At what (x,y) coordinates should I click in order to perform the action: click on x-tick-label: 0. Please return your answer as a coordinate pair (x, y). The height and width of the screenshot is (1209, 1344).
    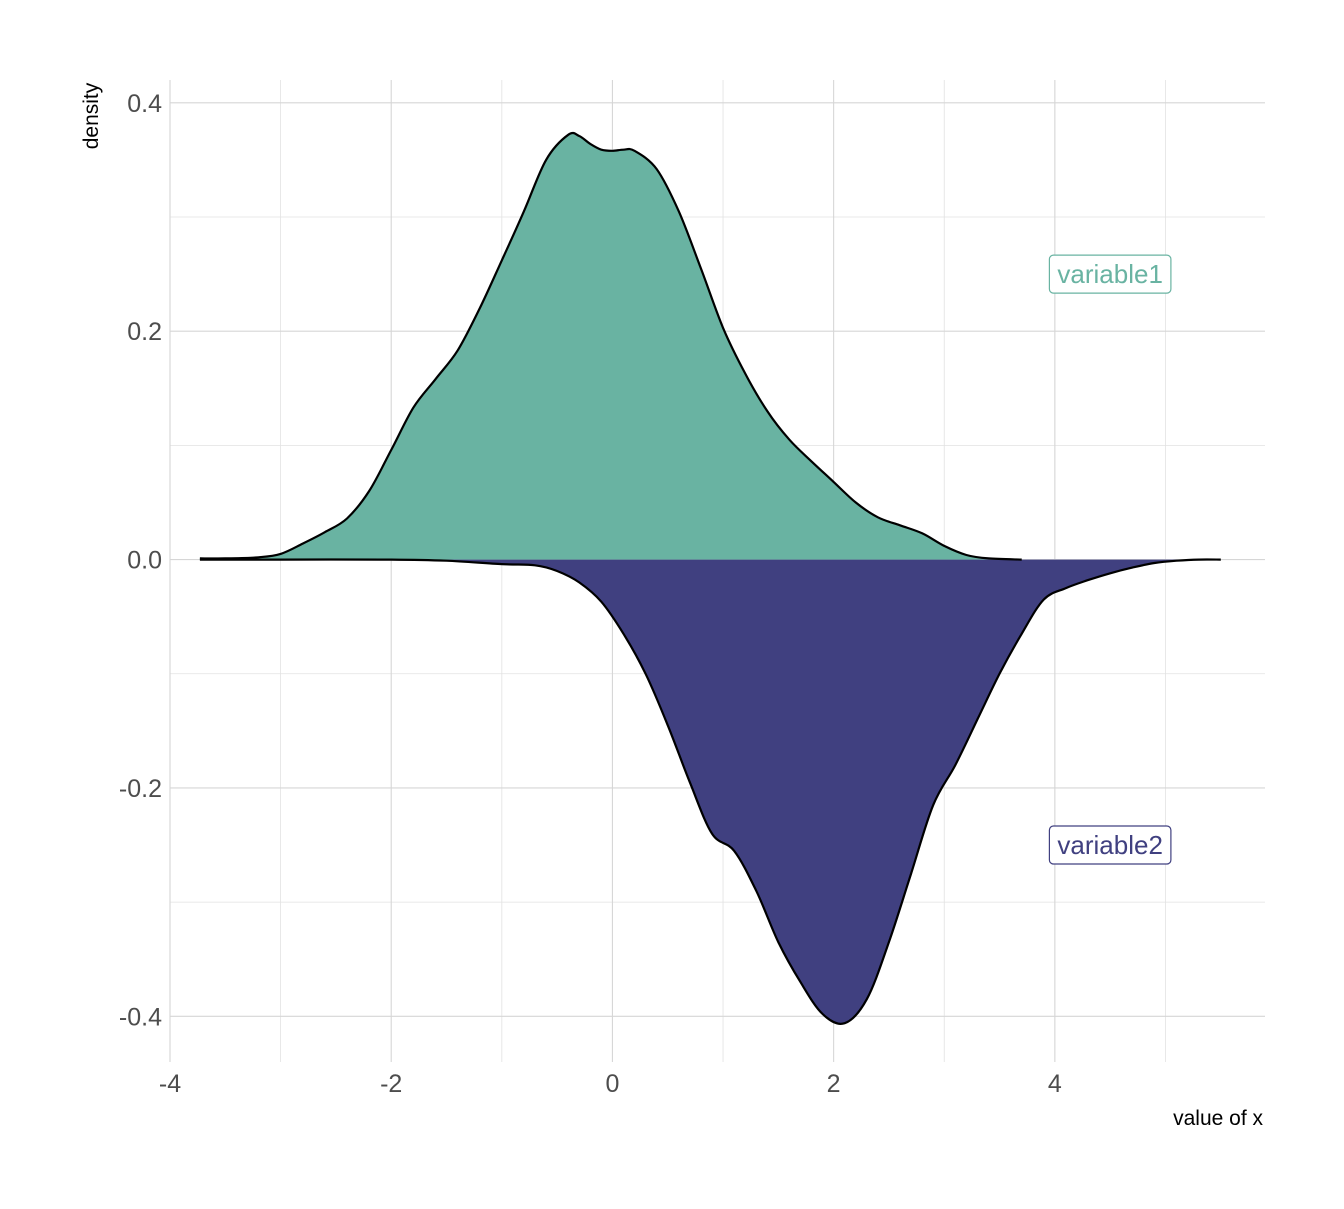
    Looking at the image, I should click on (612, 1084).